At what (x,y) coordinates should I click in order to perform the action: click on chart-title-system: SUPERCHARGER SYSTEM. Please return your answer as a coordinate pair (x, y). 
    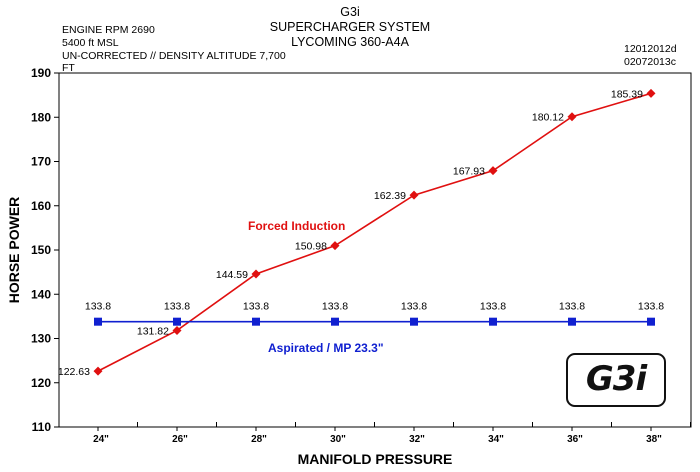
    Looking at the image, I should click on (350, 27).